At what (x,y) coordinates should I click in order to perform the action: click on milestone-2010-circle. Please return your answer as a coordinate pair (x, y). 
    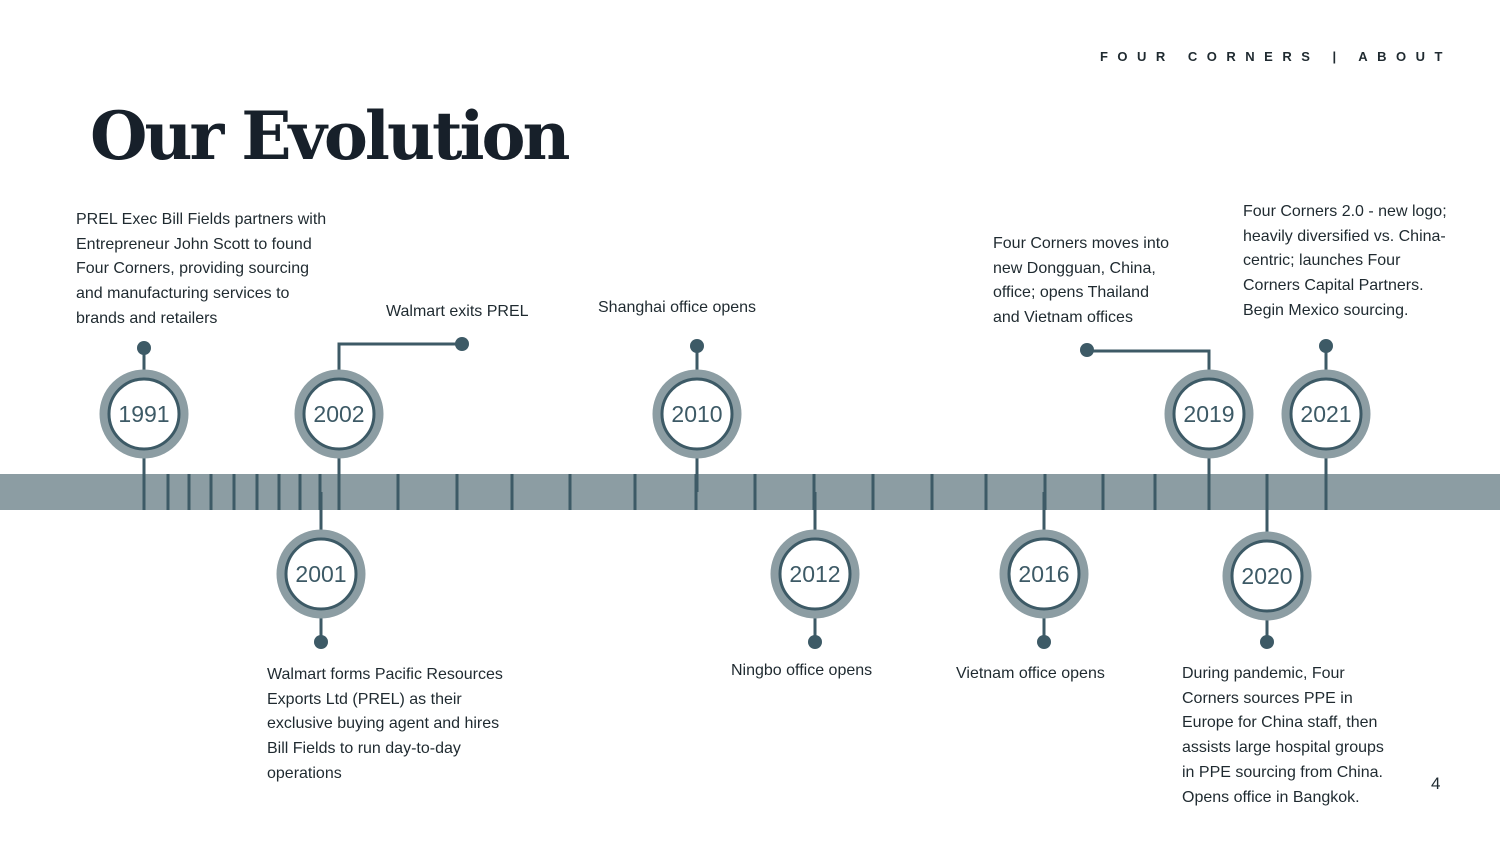
    Looking at the image, I should click on (697, 414).